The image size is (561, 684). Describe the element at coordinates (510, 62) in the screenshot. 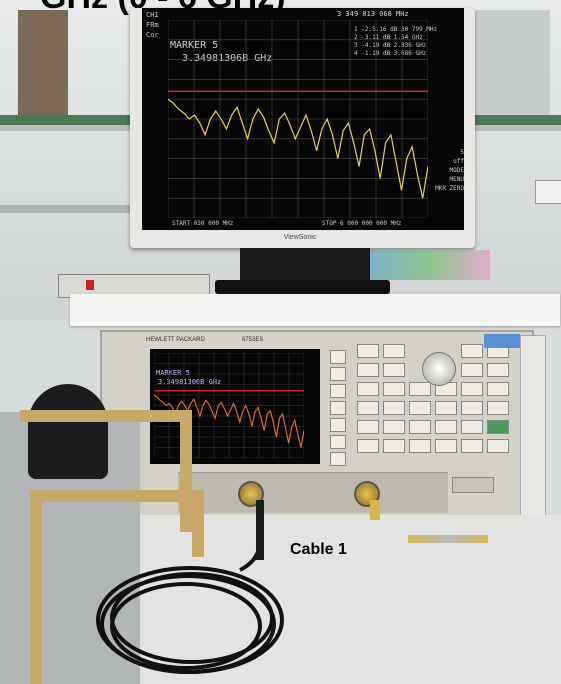

I see `equipment-on-shelf` at that location.